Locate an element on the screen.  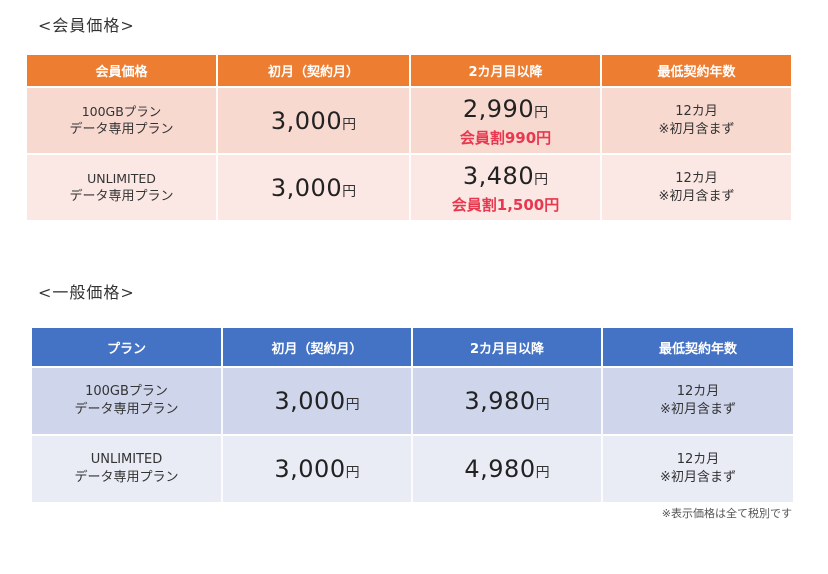
member-table-header: 会員価格 初月（契約月） 2カ月目以降 最低契約年数 is located at coordinates (409, 71).